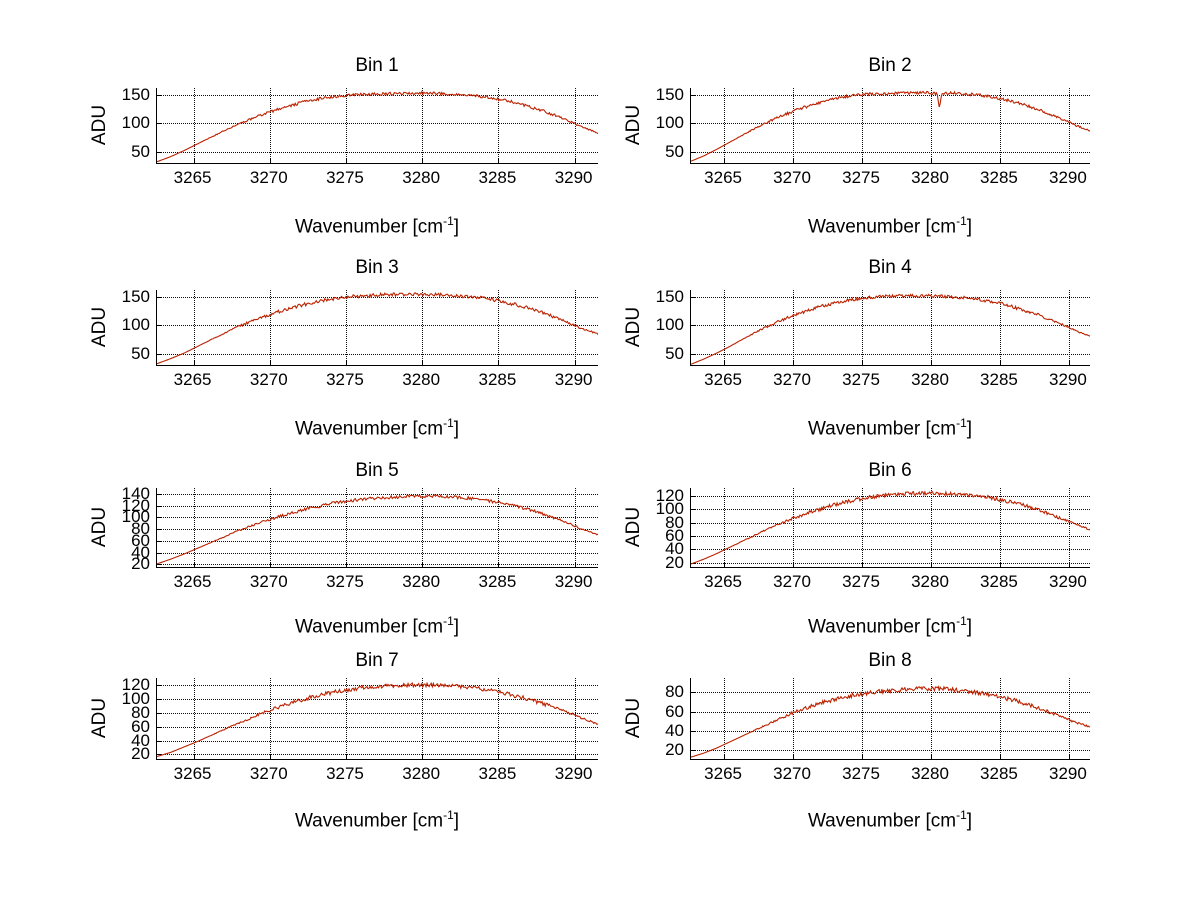 This screenshot has height=901, width=1200. I want to click on y-tick-label: 80, so click(674, 522).